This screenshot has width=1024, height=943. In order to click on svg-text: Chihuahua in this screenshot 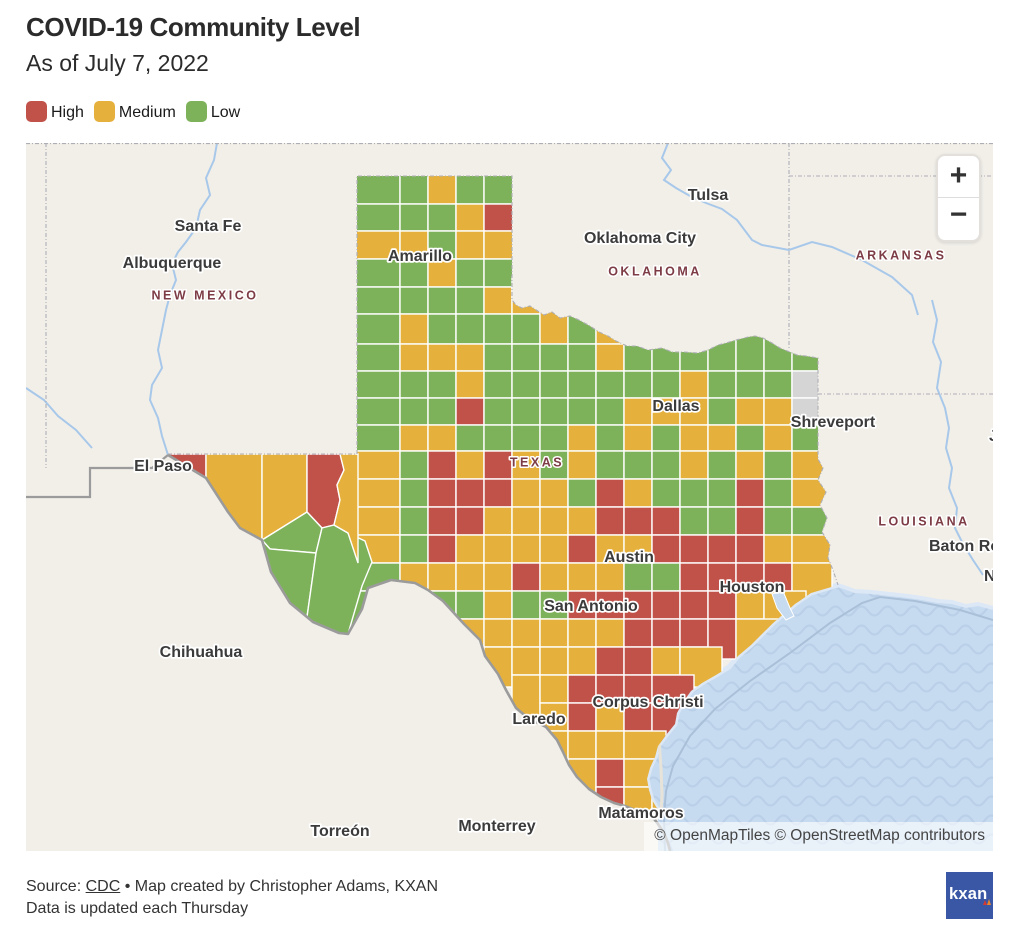, I will do `click(201, 652)`.